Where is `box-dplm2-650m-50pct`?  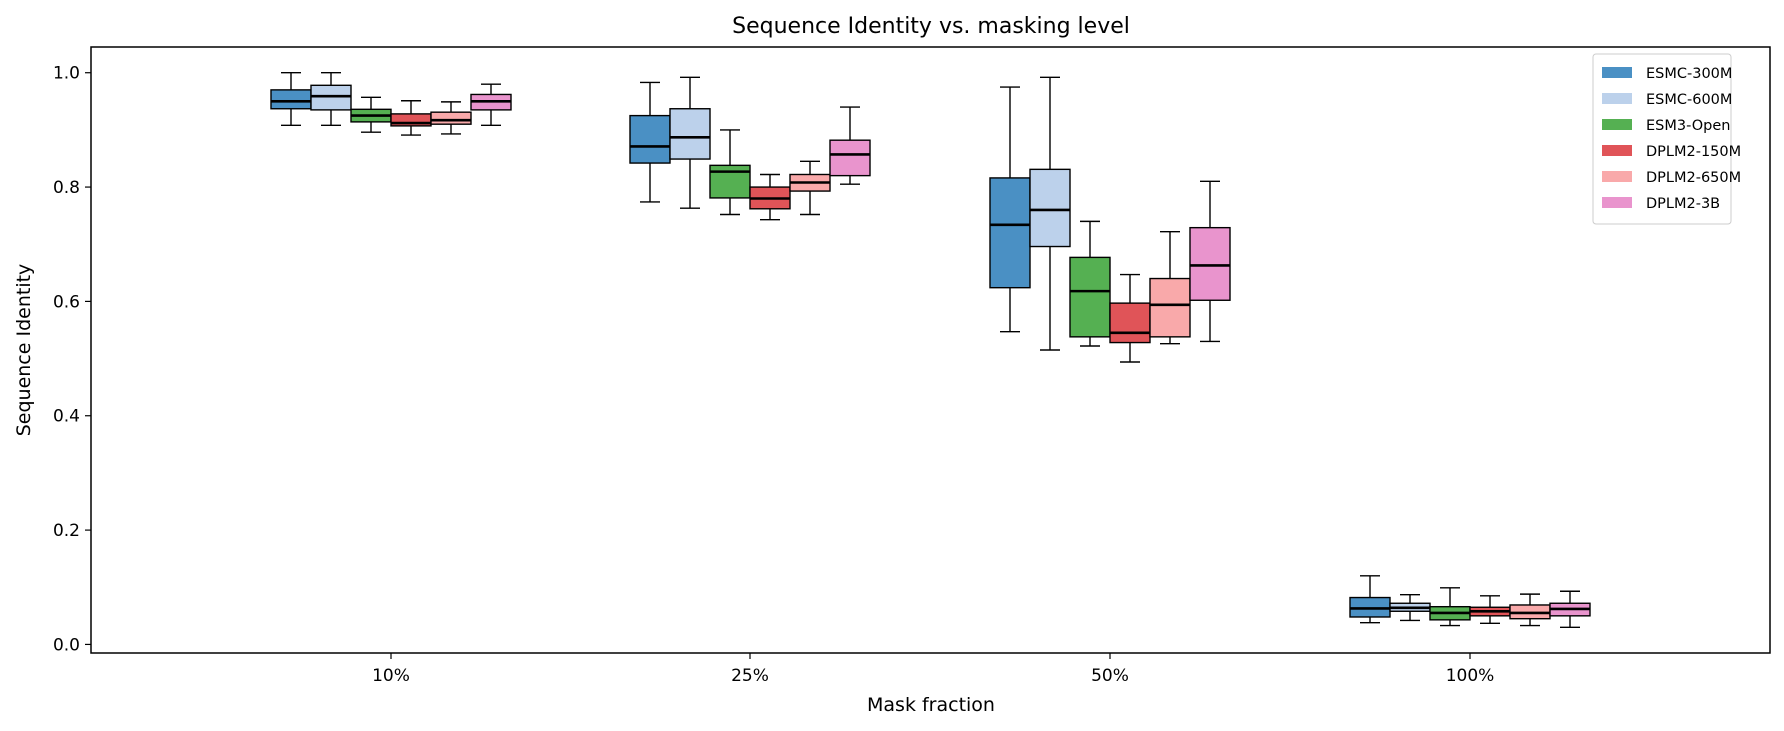
box-dplm2-650m-50pct is located at coordinates (1170, 287).